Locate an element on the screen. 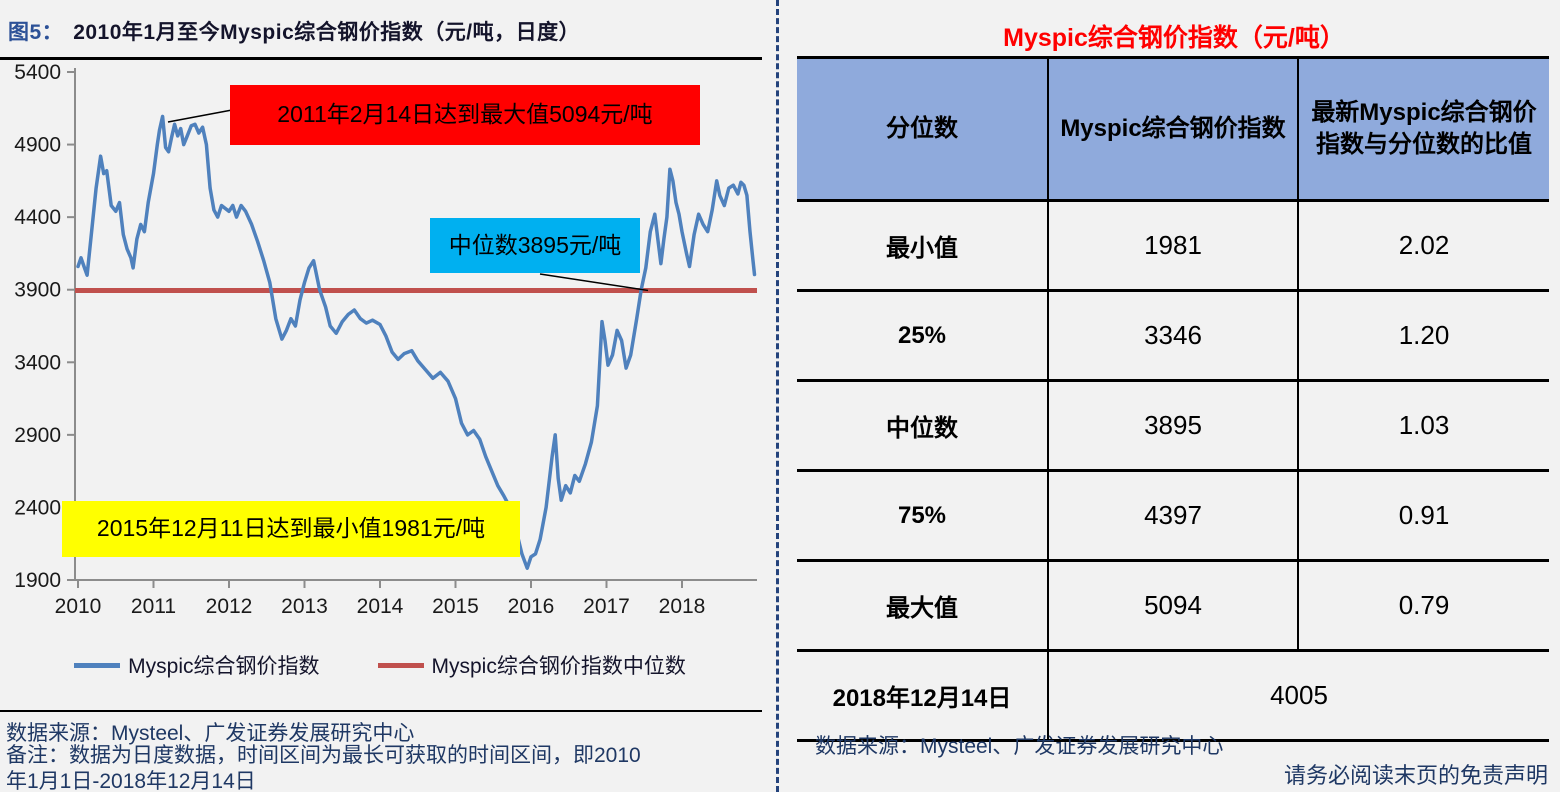 This screenshot has width=1560, height=792. row-index-value: 3346 is located at coordinates (1172, 336).